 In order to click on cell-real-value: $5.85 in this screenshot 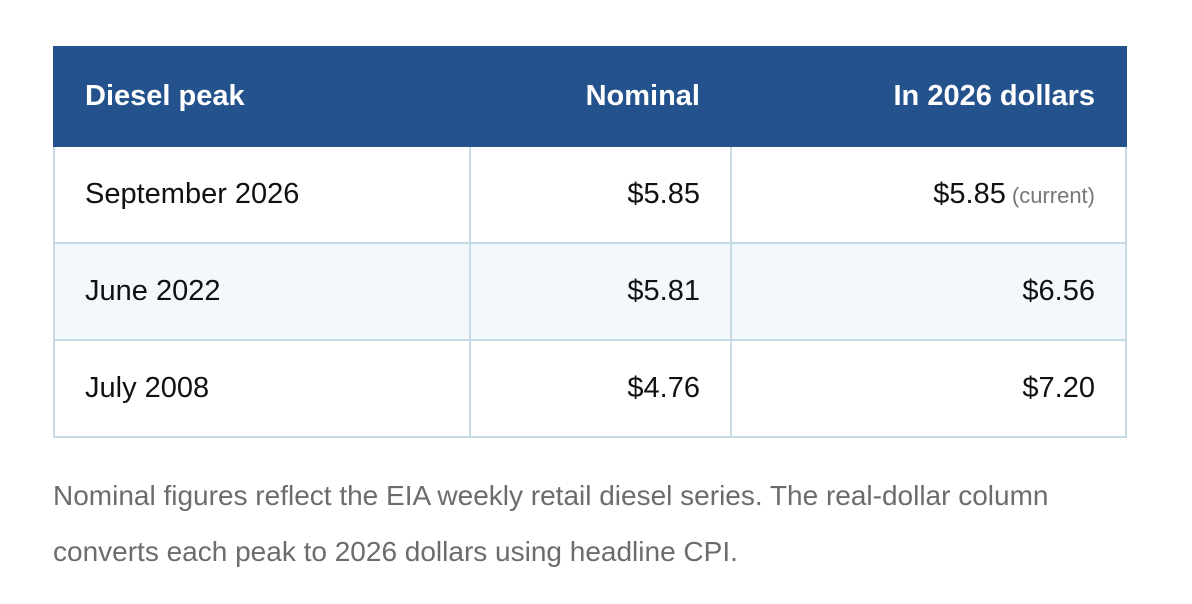, I will do `click(969, 194)`.